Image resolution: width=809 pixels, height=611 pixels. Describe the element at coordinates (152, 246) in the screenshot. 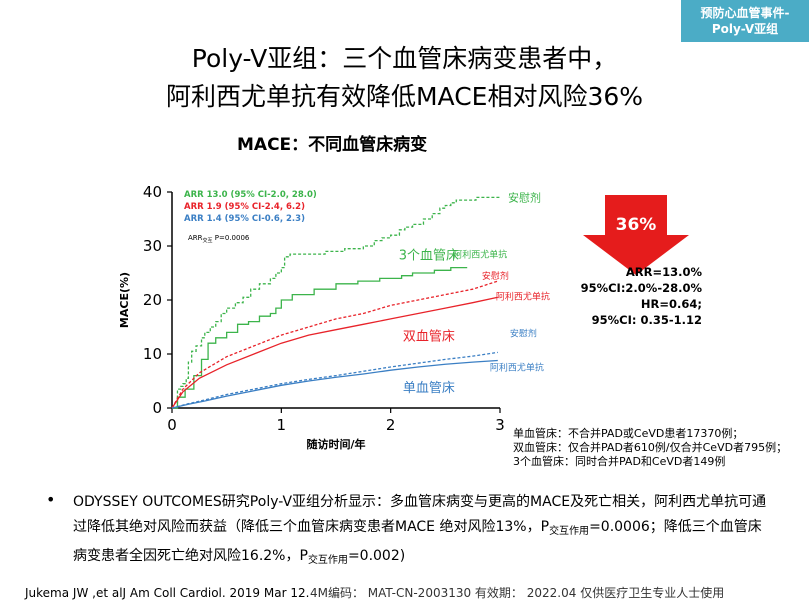

I see `y-tick-label: 30` at that location.